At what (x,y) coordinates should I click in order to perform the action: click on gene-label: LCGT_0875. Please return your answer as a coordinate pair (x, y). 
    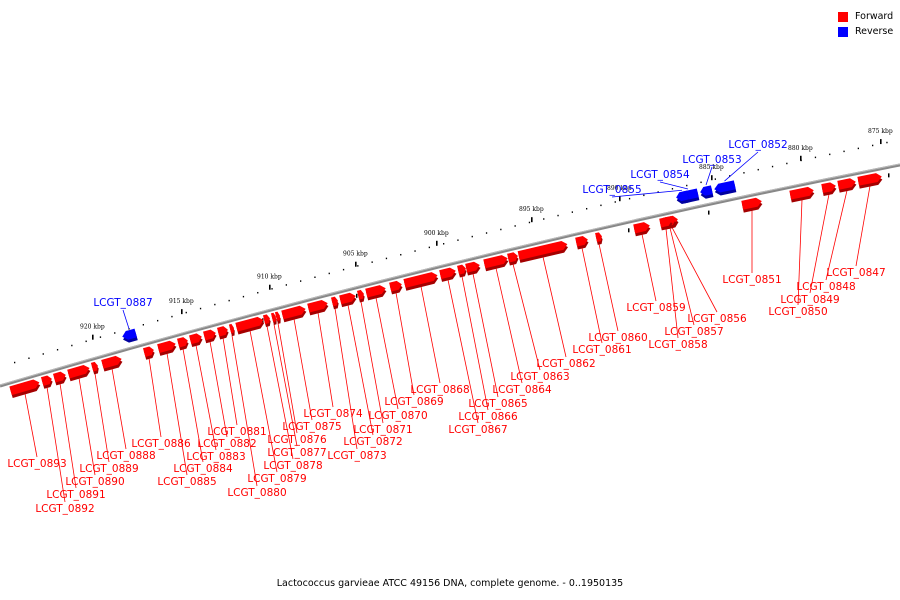
    Looking at the image, I should click on (311, 427).